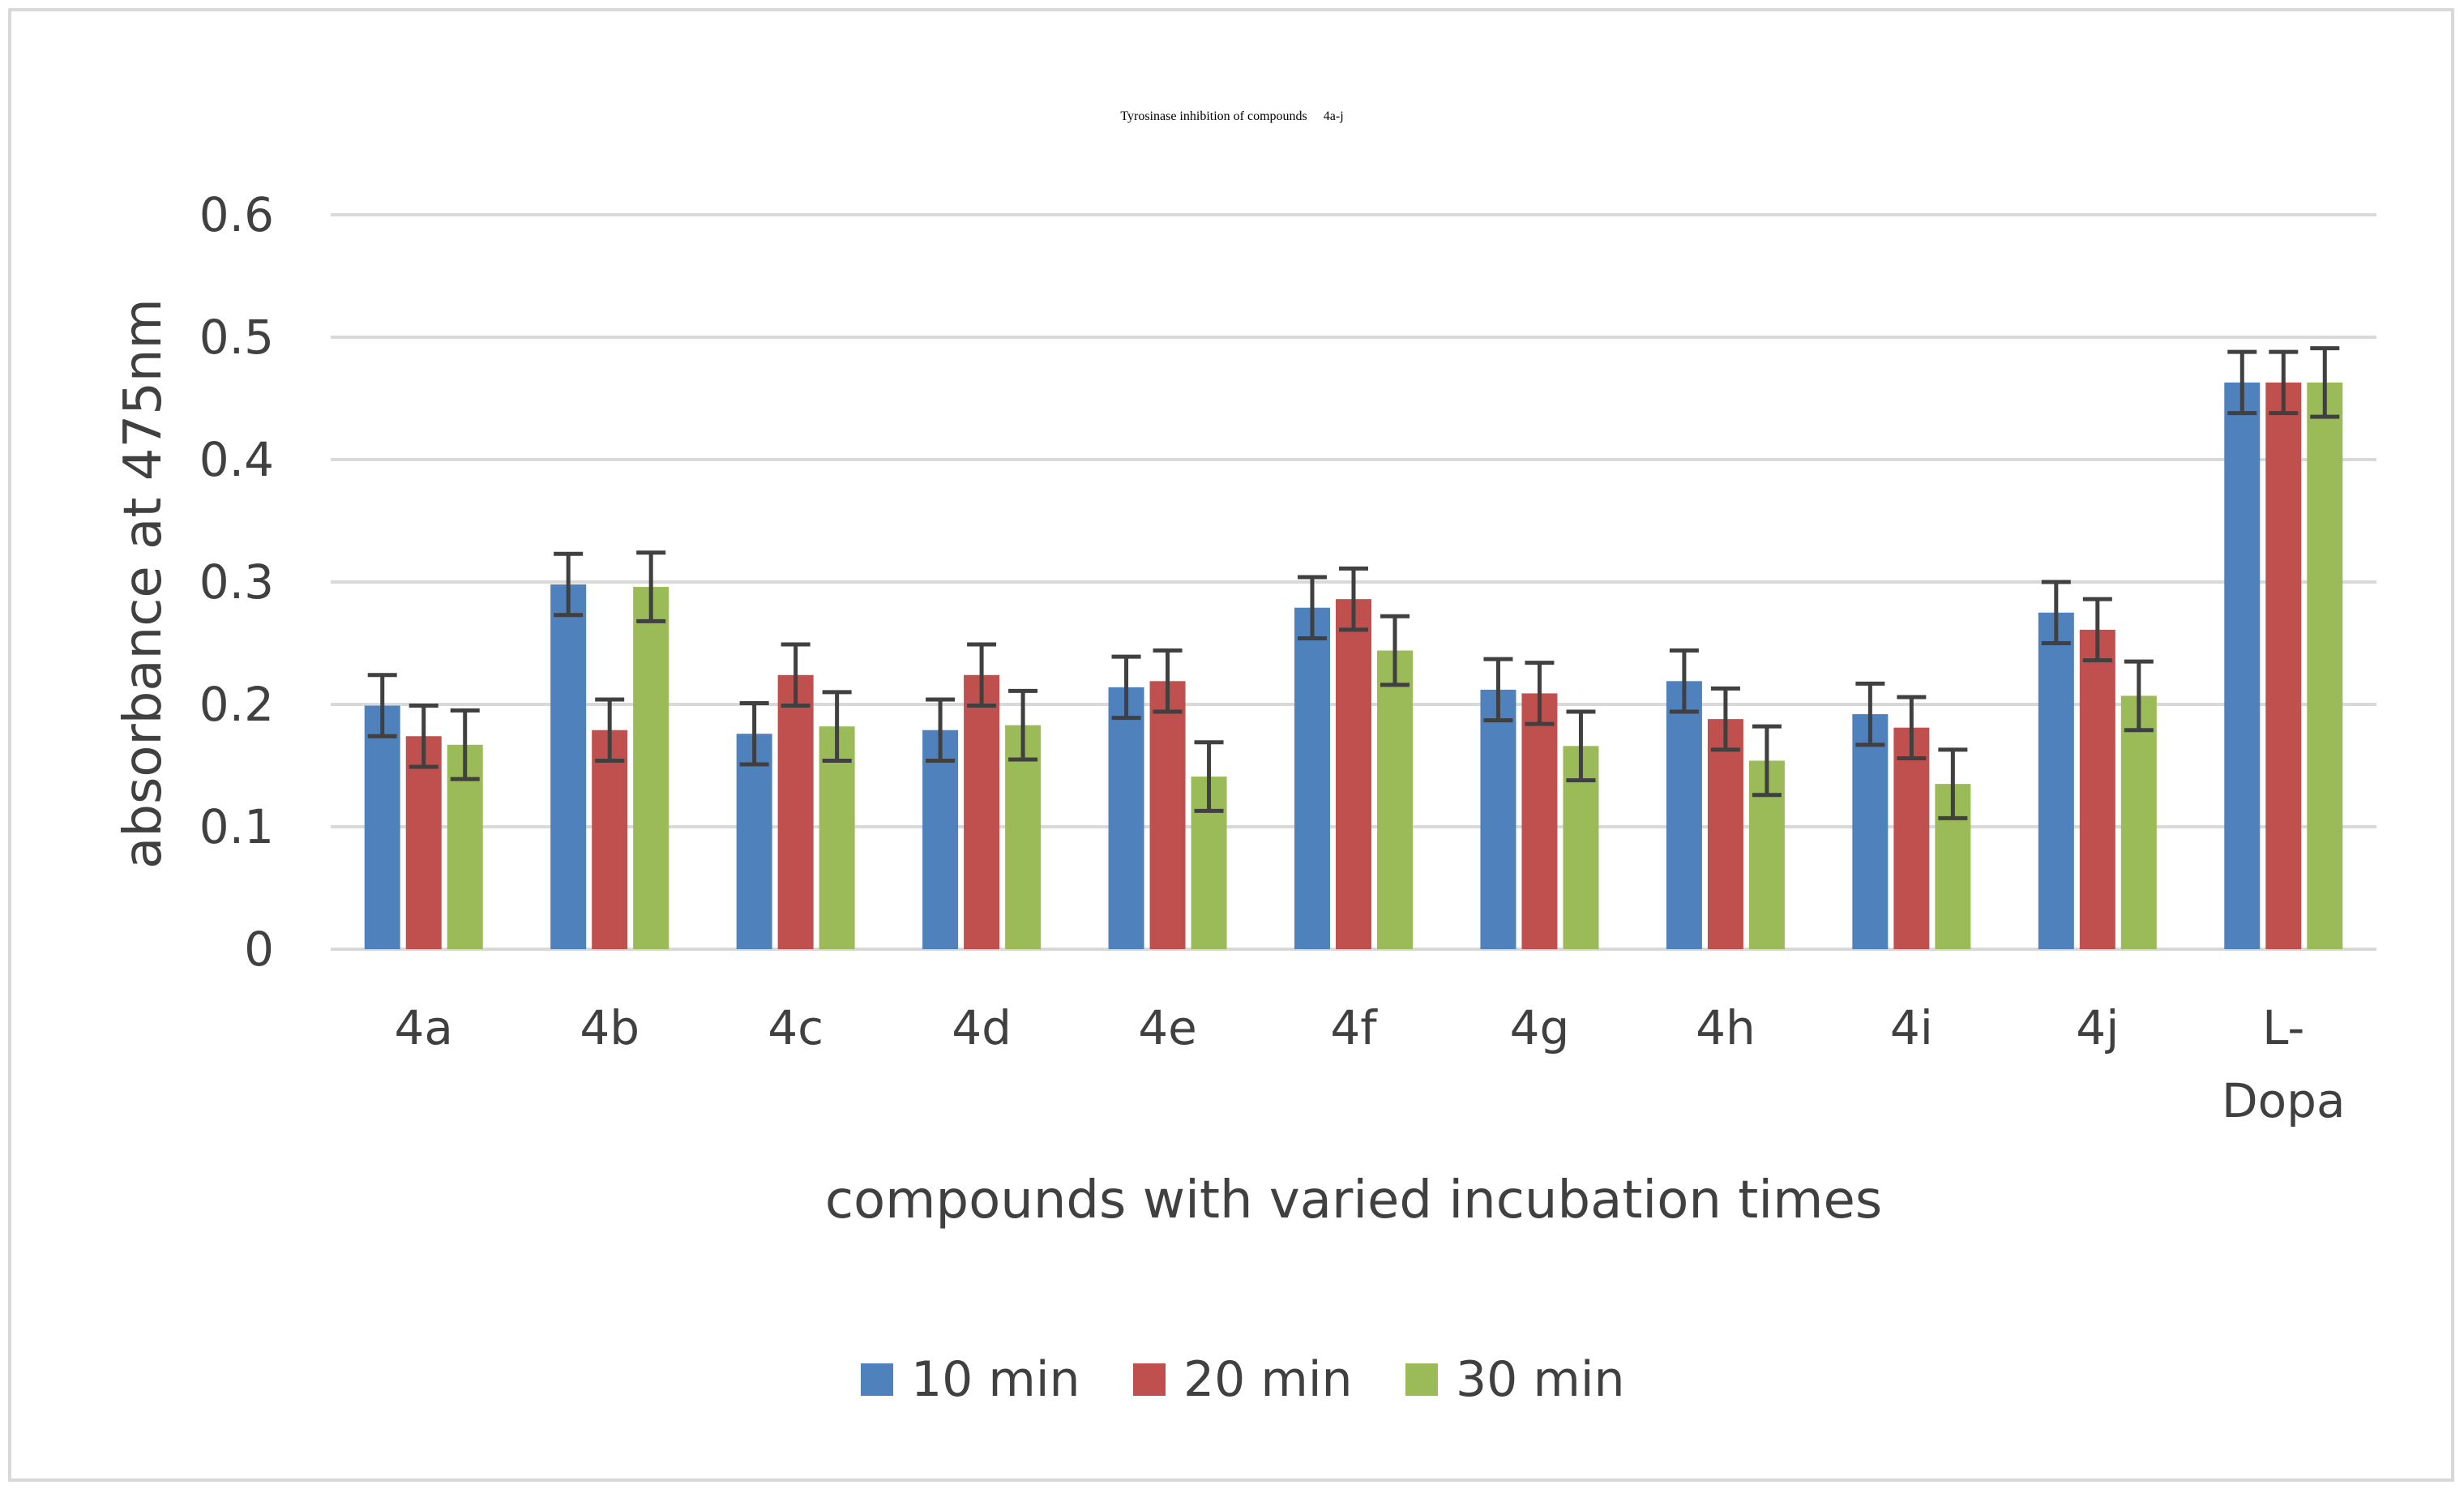 The image size is (2464, 1502). I want to click on legend: 10 min 20 min 30 min, so click(1243, 1379).